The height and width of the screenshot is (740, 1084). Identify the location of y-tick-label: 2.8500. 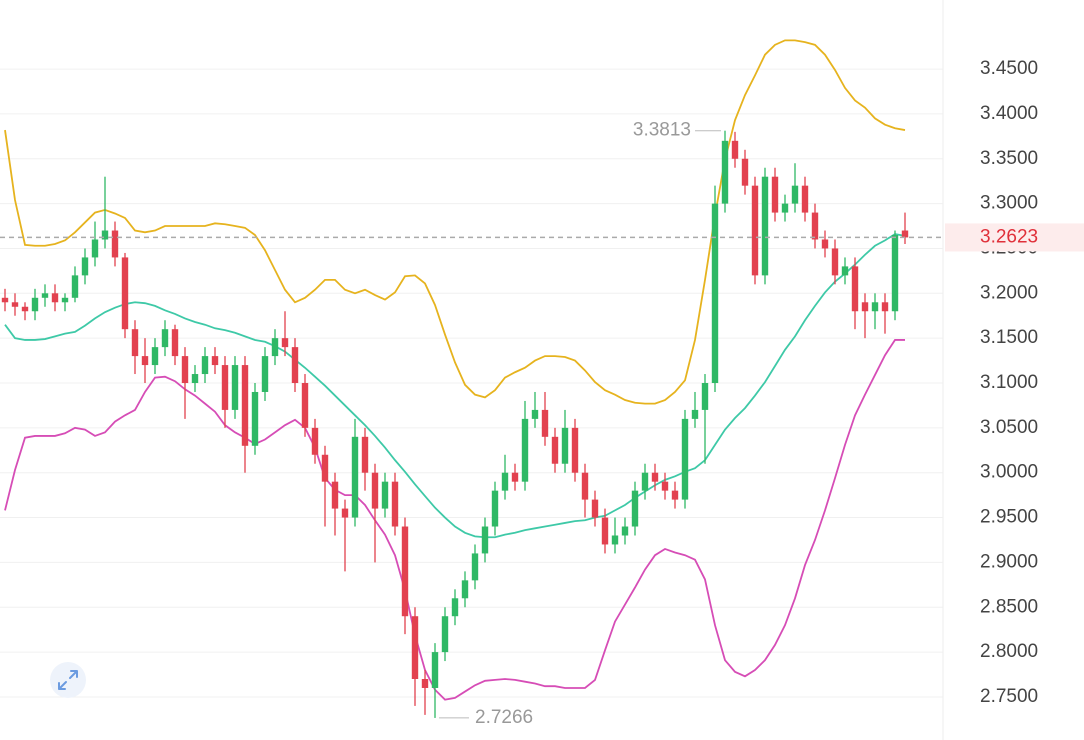
(1009, 606).